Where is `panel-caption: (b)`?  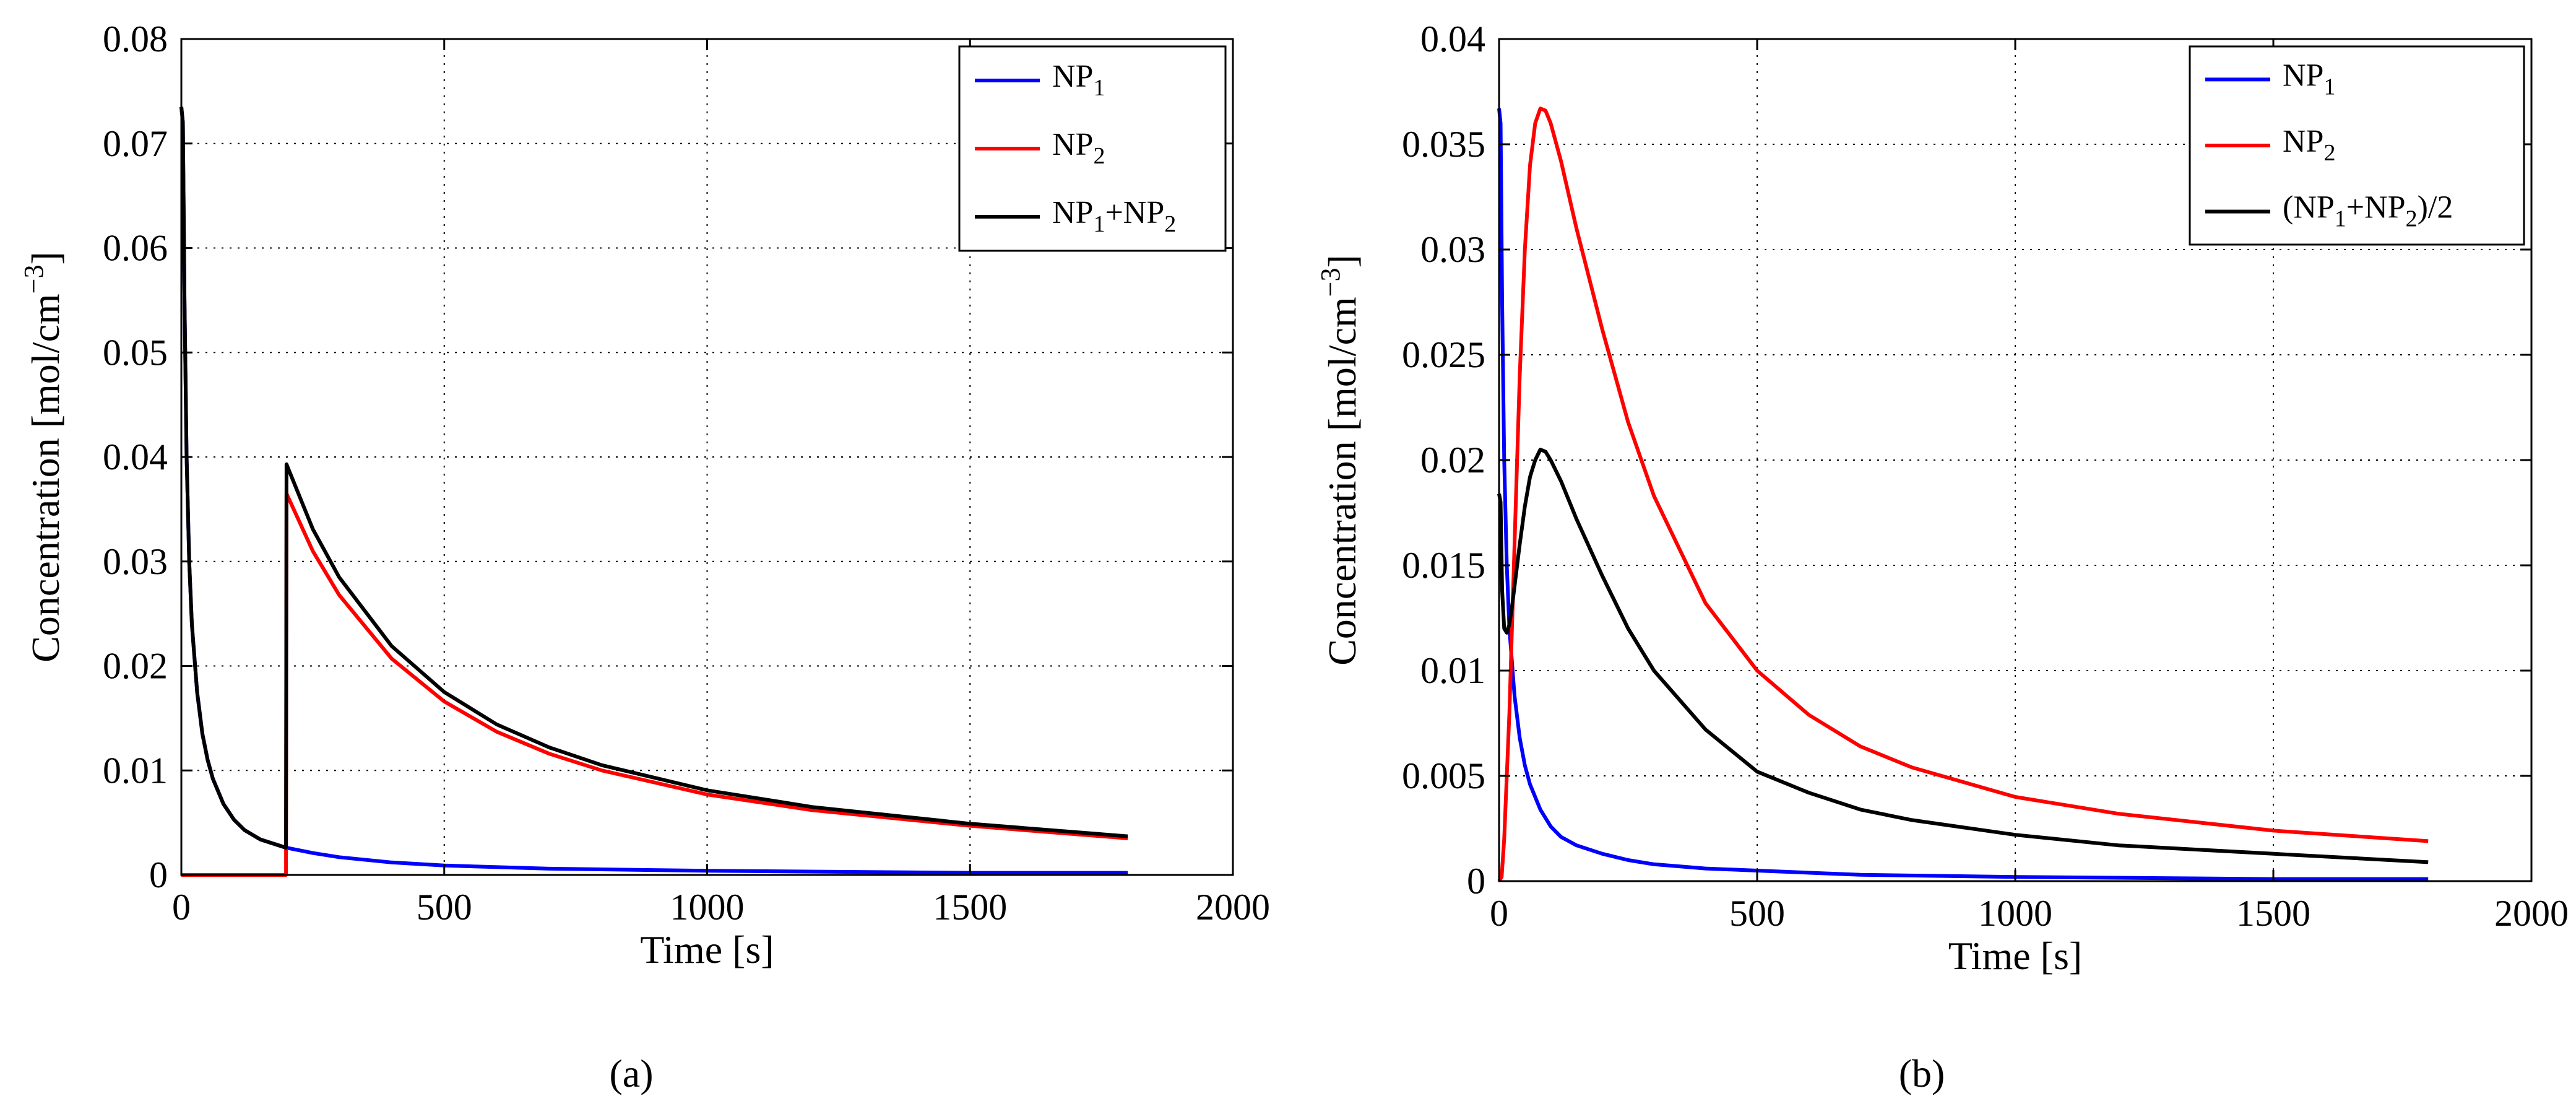 panel-caption: (b) is located at coordinates (1922, 1073).